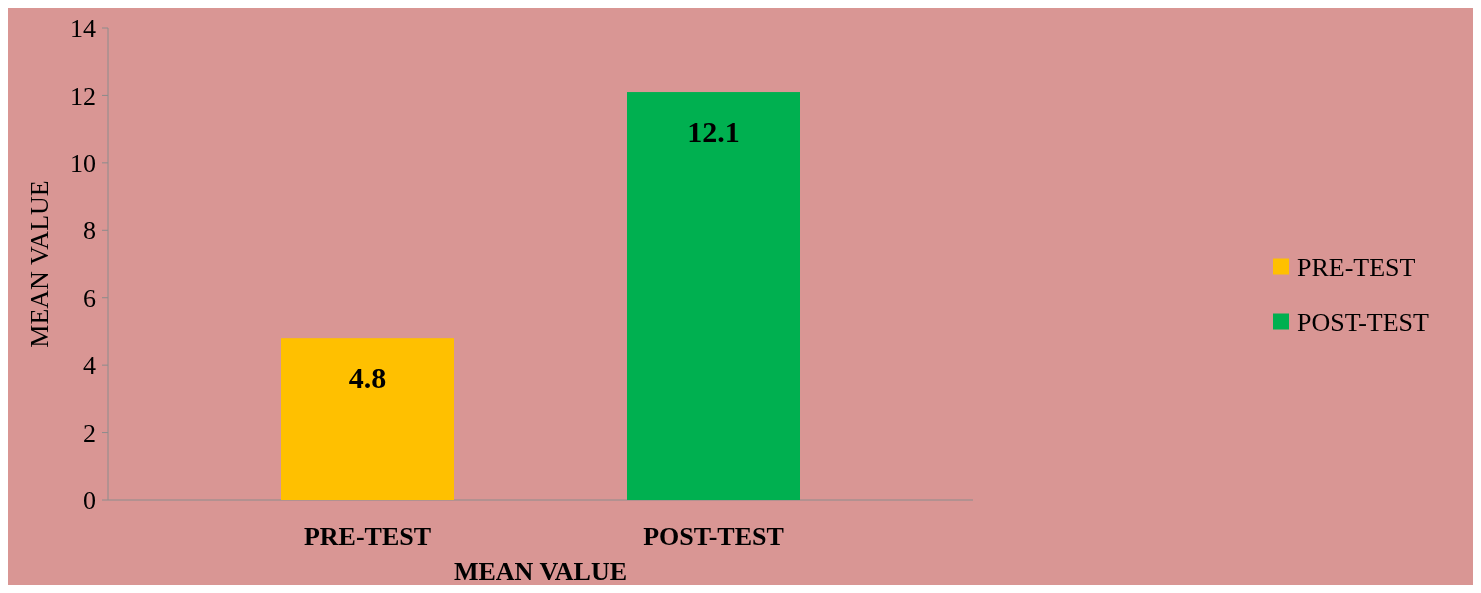 Image resolution: width=1481 pixels, height=593 pixels. Describe the element at coordinates (1363, 322) in the screenshot. I see `legend-label: POST-TEST` at that location.